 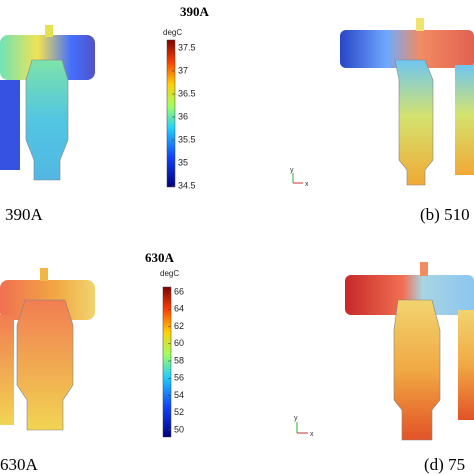 I want to click on caption: 630A, so click(x=19, y=464).